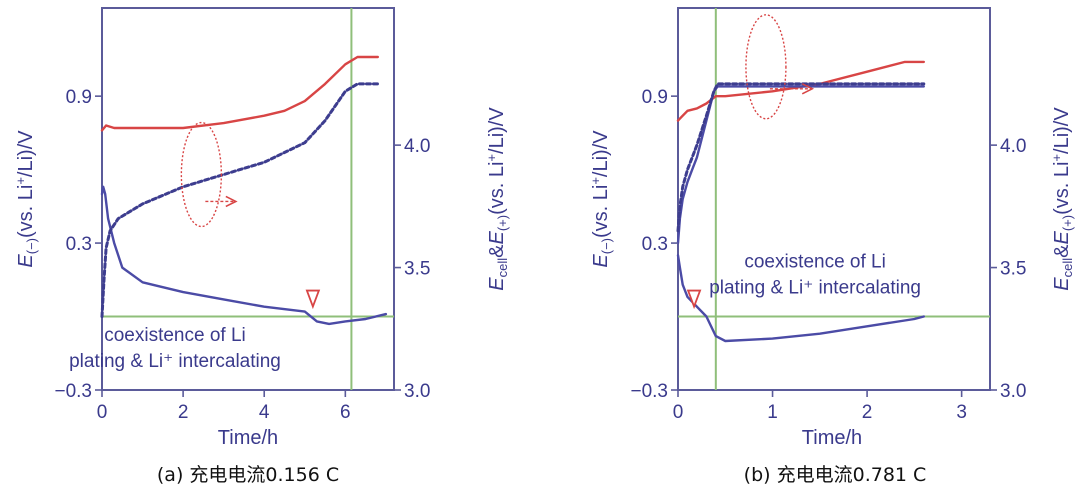 The width and height of the screenshot is (1080, 495). Describe the element at coordinates (26, 199) in the screenshot. I see `panel-a-left-y-axis-label: E(−)(vs. Li+/Li)/V` at that location.